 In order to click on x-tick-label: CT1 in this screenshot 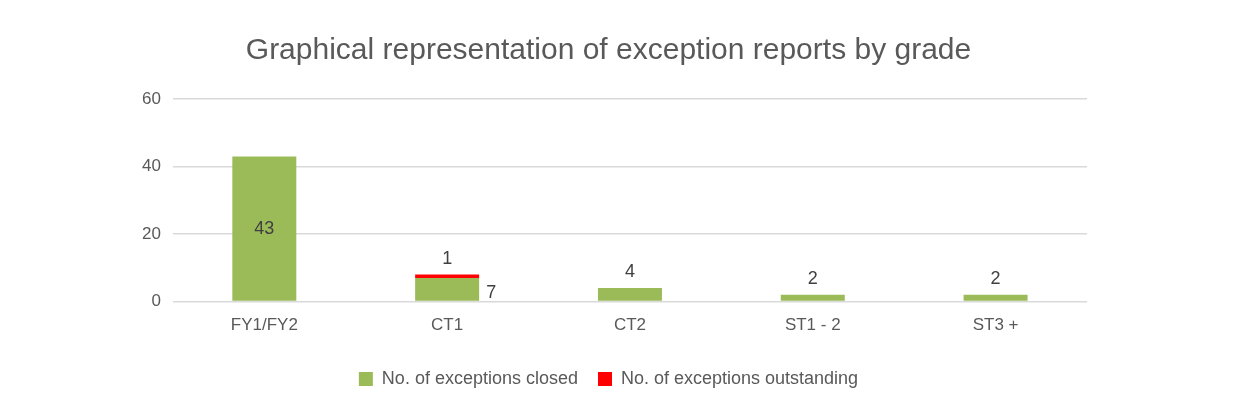, I will do `click(447, 325)`.